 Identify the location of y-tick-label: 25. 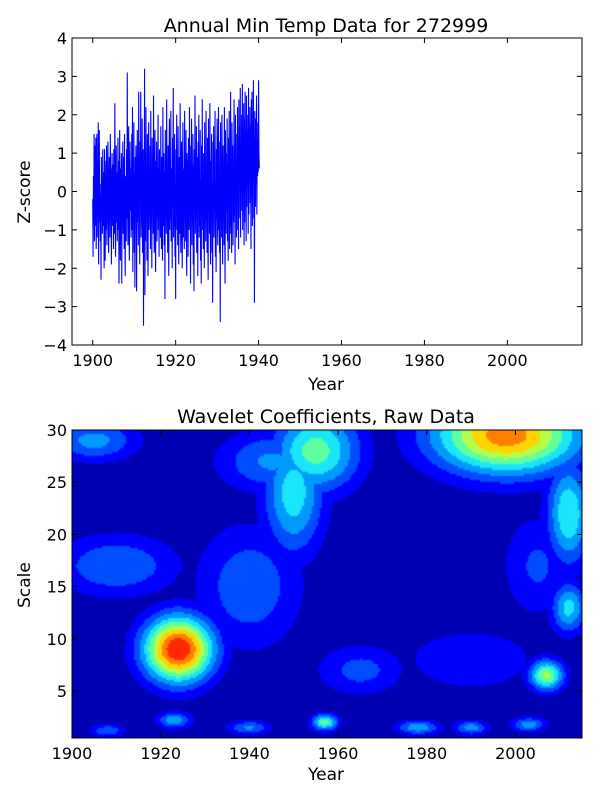
(57, 482).